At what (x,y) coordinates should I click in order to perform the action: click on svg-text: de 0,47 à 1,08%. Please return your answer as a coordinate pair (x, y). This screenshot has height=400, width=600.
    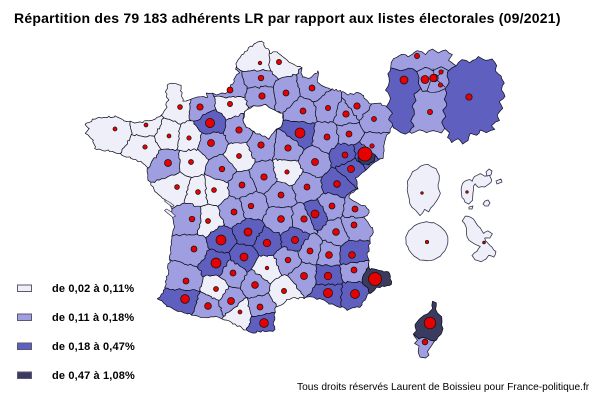
    Looking at the image, I should click on (93, 376).